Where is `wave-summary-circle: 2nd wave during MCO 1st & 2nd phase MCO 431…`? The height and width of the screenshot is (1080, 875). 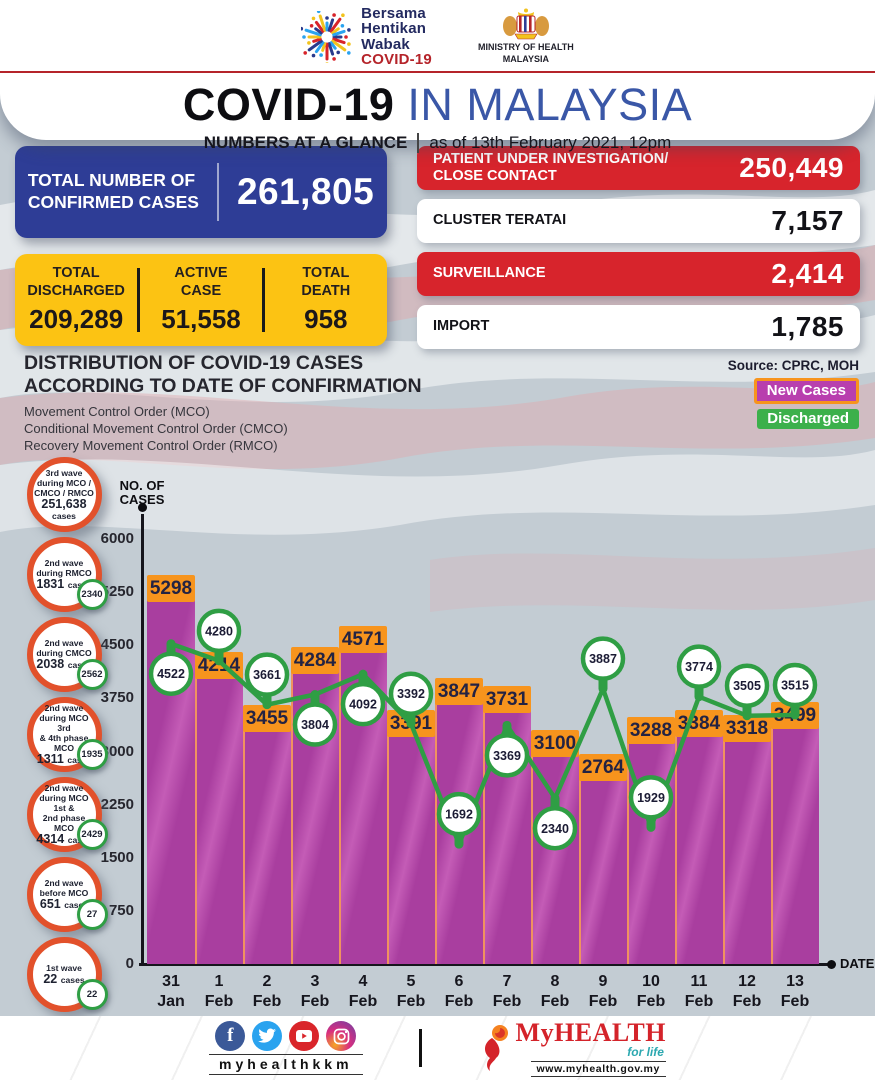
wave-summary-circle: 2nd wave during MCO 1st & 2nd phase MCO 431… is located at coordinates (67, 814).